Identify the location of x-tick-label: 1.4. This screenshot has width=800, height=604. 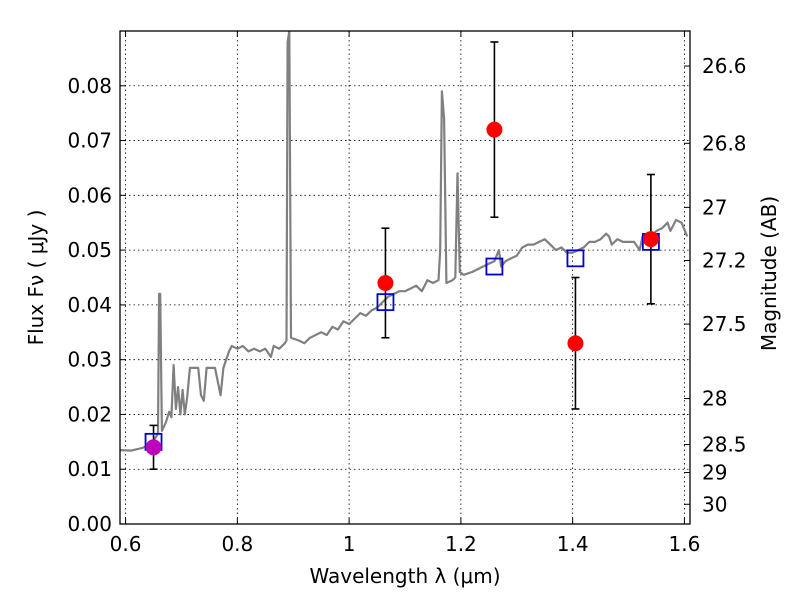
(573, 544).